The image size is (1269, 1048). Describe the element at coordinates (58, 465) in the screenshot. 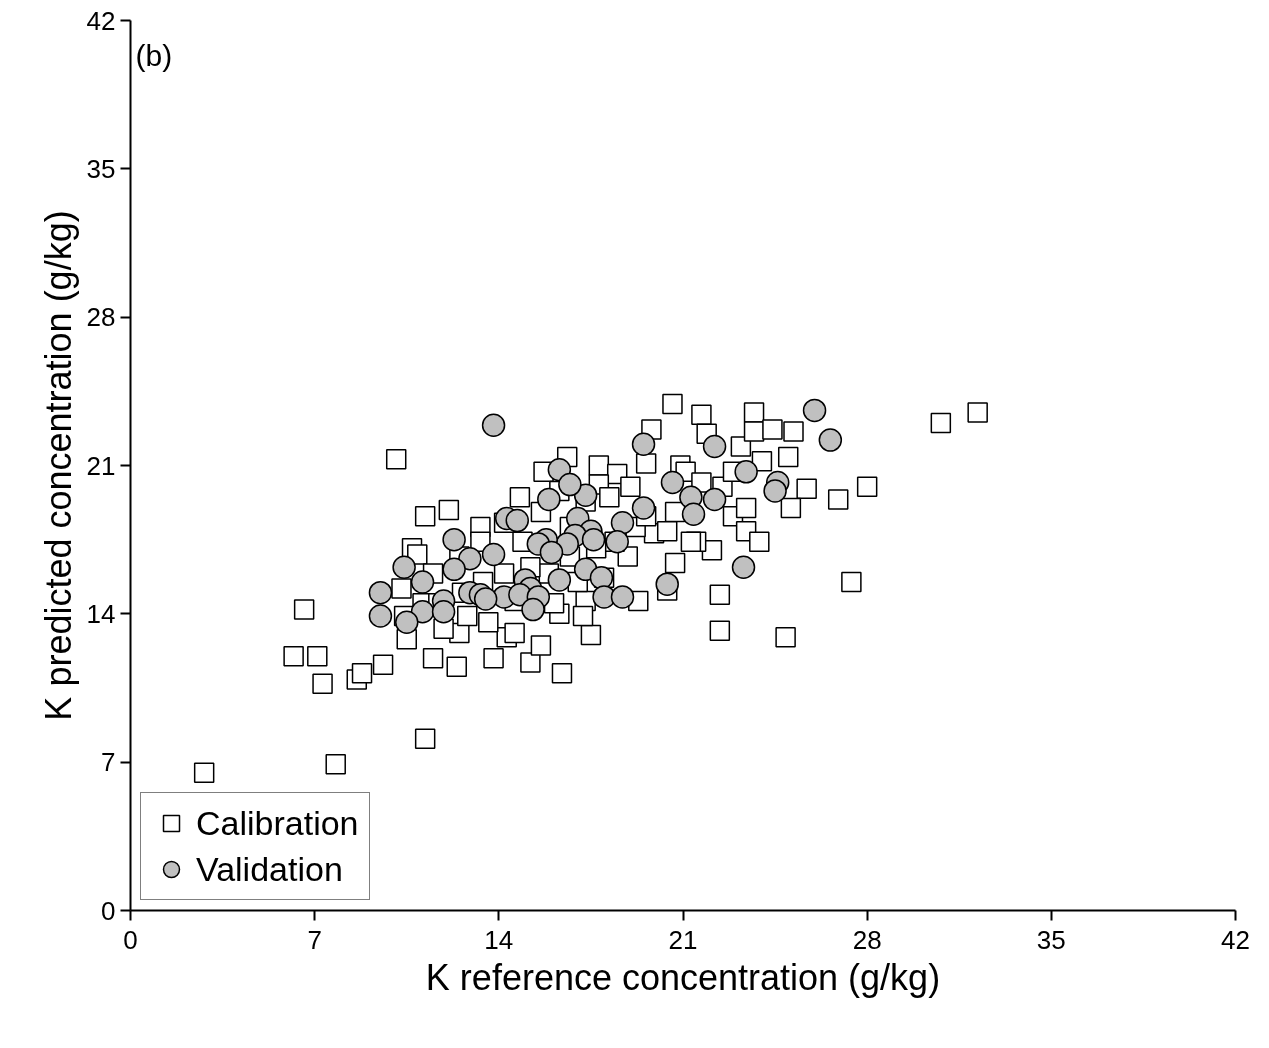

I see `y-axis-title: K predicted concentration (g/kg)` at that location.